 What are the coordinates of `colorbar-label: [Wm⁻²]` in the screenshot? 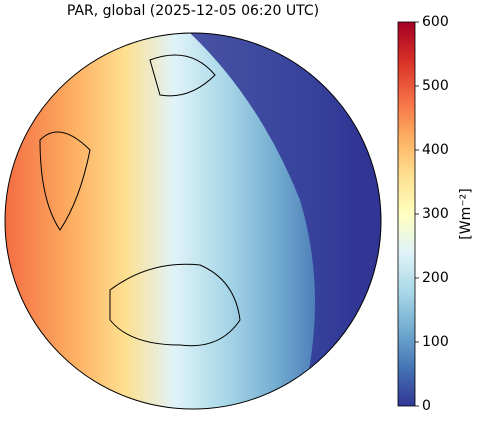 It's located at (466, 213).